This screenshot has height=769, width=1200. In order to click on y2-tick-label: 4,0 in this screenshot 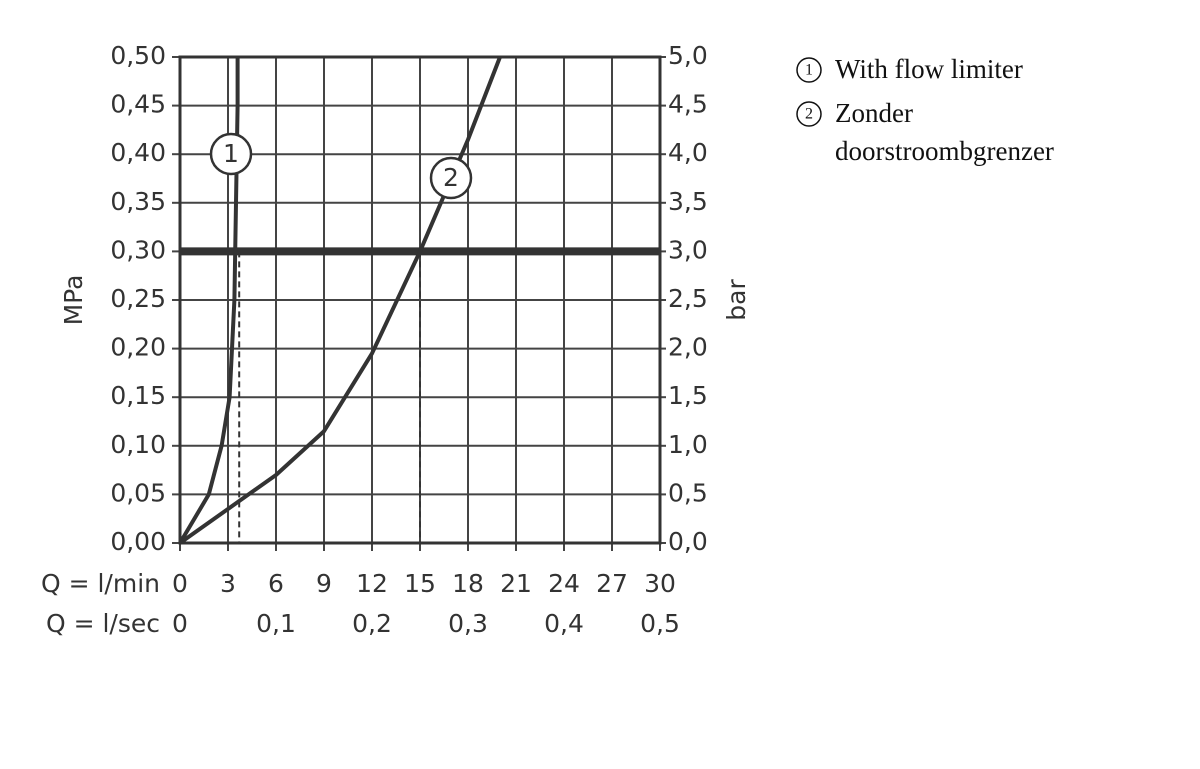, I will do `click(688, 152)`.